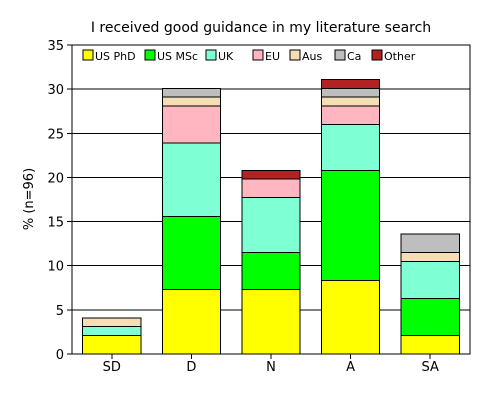  What do you see at coordinates (272, 56) in the screenshot?
I see `legend-label: EU` at bounding box center [272, 56].